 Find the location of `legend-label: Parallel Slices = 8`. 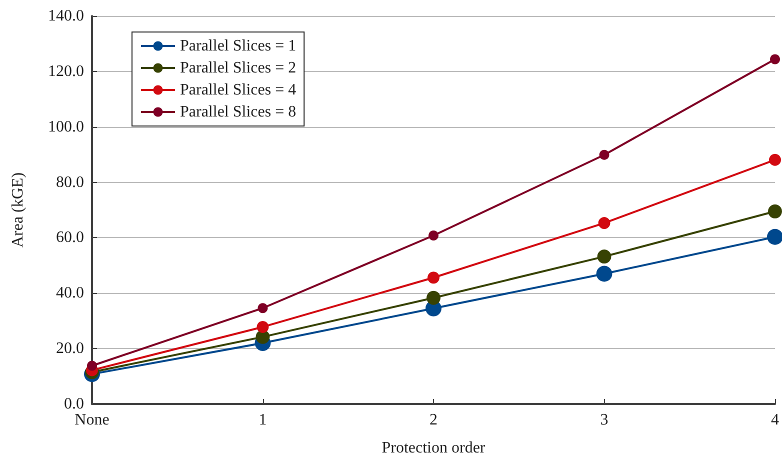

legend-label: Parallel Slices = 8 is located at coordinates (238, 112).